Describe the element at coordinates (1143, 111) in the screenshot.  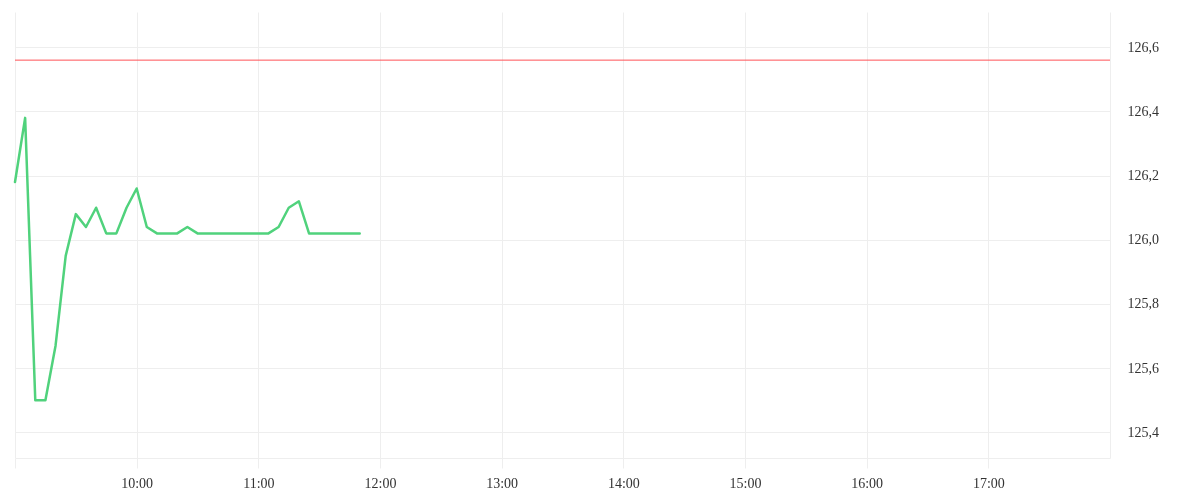
I see `y-tick-label: 126,4` at that location.